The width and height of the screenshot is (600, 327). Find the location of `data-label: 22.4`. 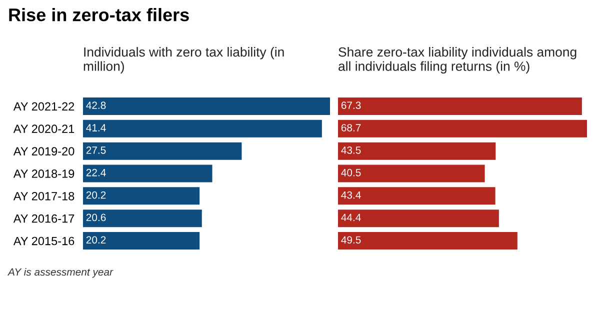

data-label: 22.4 is located at coordinates (96, 172).